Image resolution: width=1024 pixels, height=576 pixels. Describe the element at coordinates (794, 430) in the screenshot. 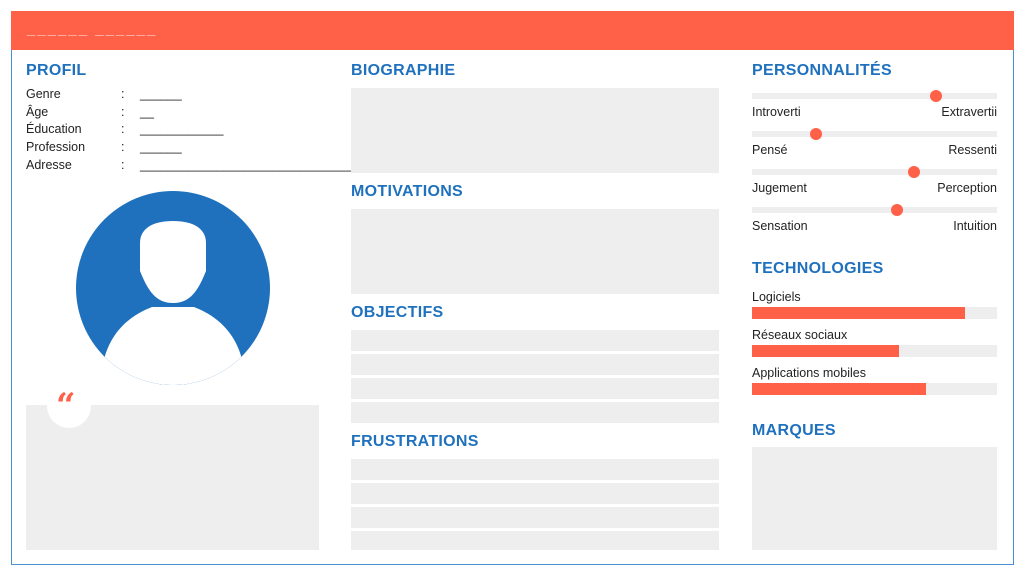

I see `brands-heading: MARQUES` at that location.